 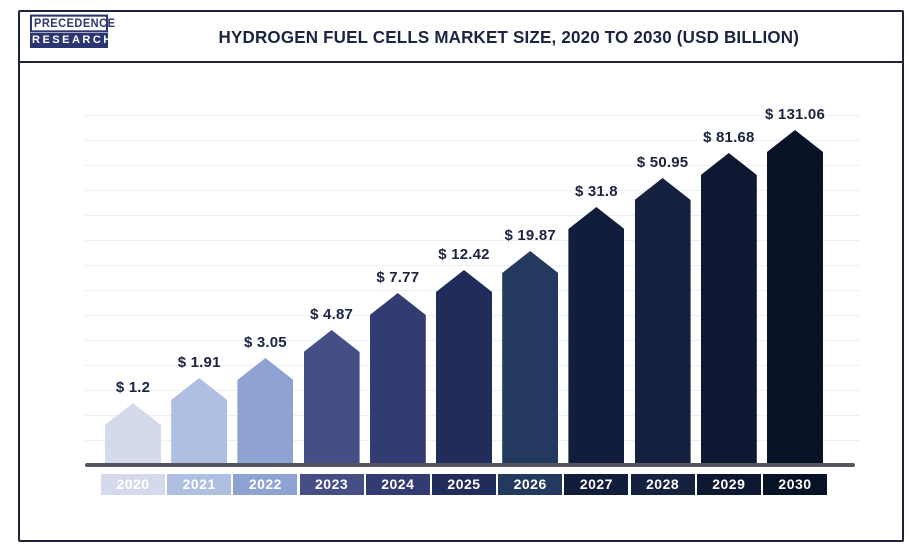 What do you see at coordinates (795, 484) in the screenshot?
I see `year-label-2030: 2030` at bounding box center [795, 484].